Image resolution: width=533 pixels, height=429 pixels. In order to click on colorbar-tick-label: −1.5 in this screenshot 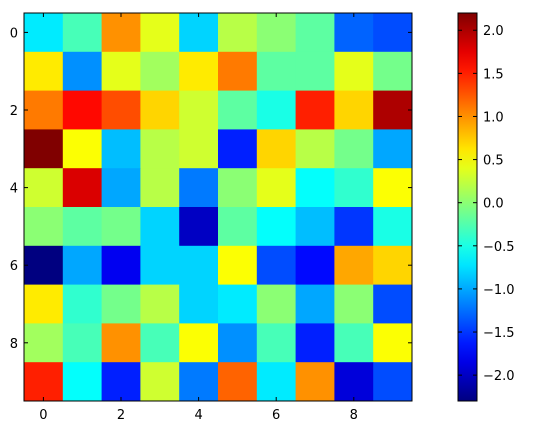, I will do `click(499, 333)`.